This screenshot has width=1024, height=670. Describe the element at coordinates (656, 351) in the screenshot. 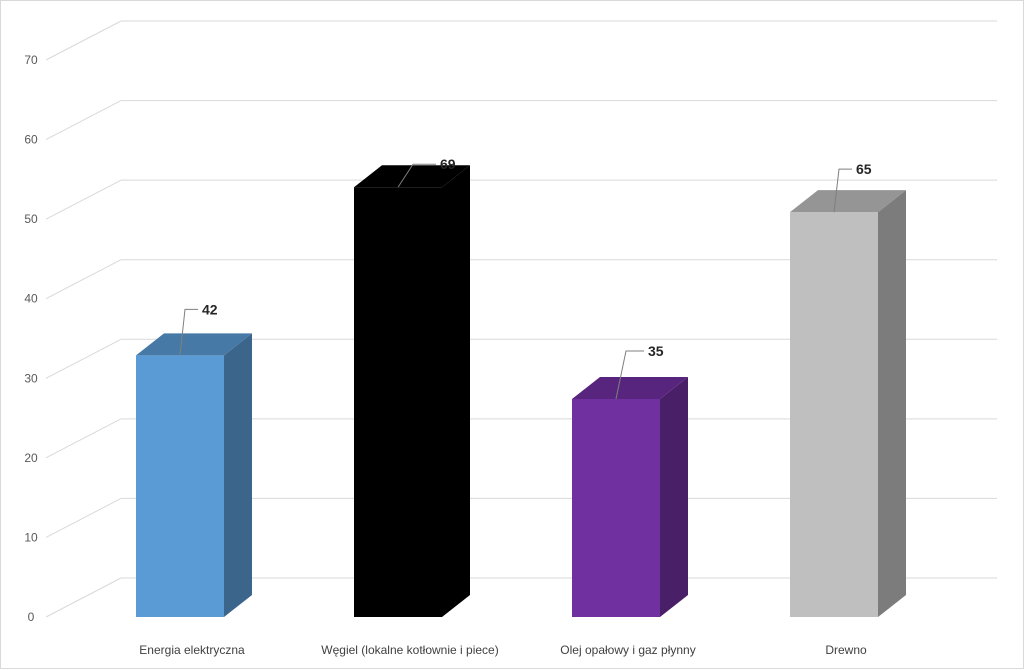

I see `data-label: 35` at that location.